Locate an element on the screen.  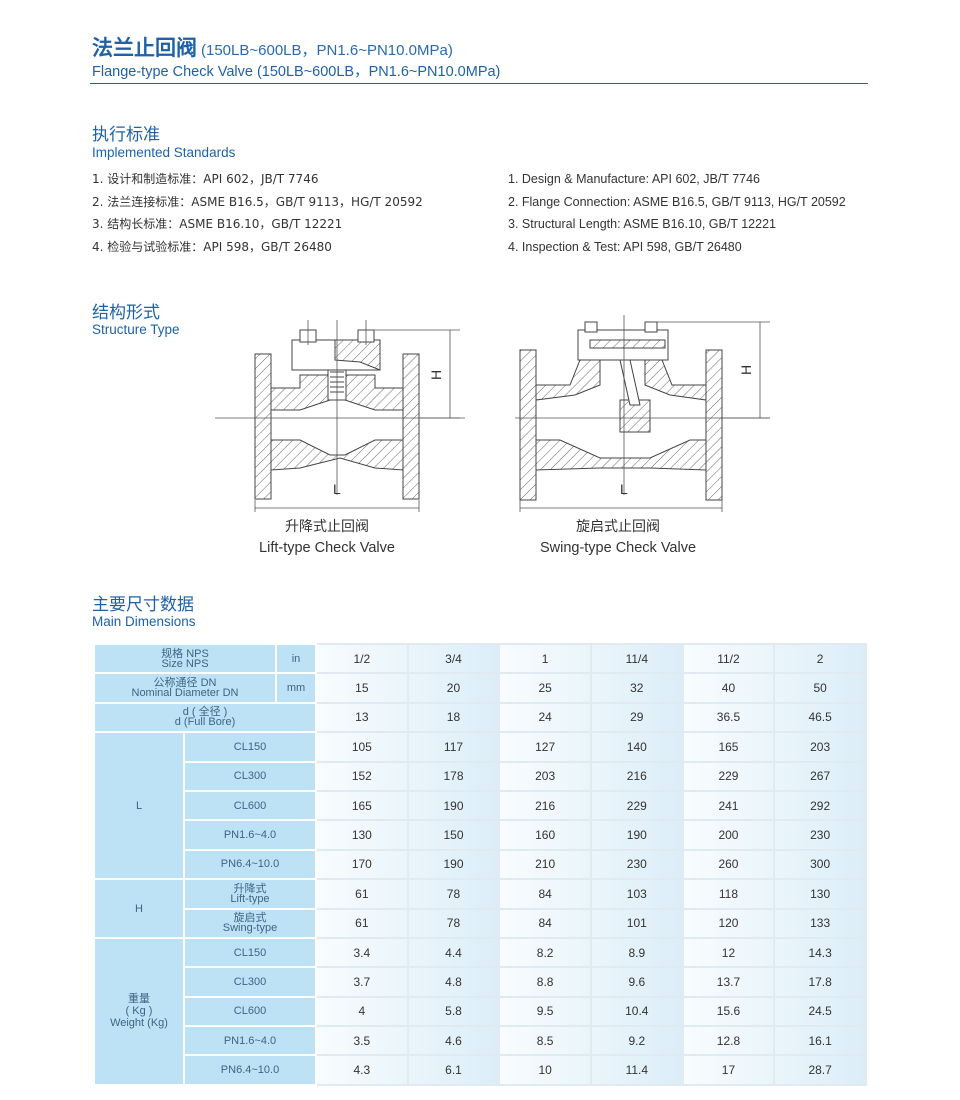
table-row: PN6.4~10.0 170 190 210 230 260 300 is located at coordinates (480, 864).